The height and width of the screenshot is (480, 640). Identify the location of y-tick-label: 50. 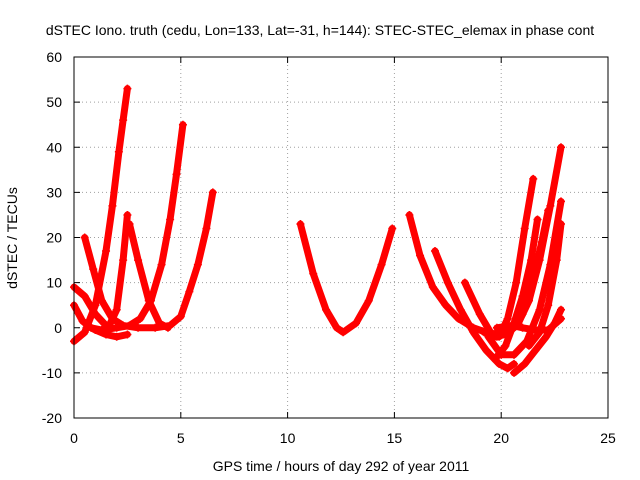
(54, 102).